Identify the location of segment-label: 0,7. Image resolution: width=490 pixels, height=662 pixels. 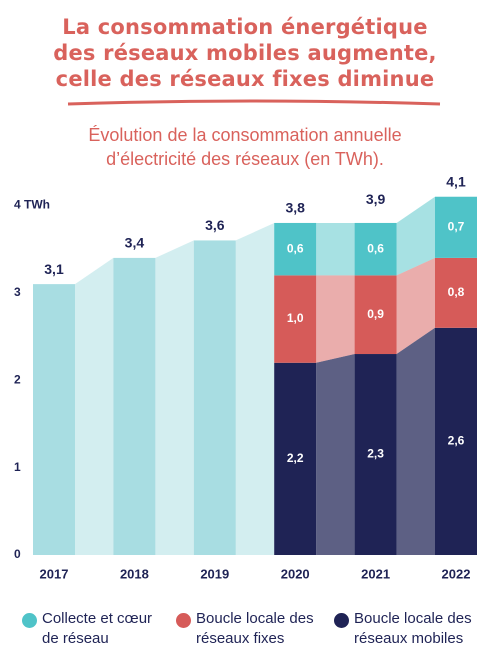
(456, 226).